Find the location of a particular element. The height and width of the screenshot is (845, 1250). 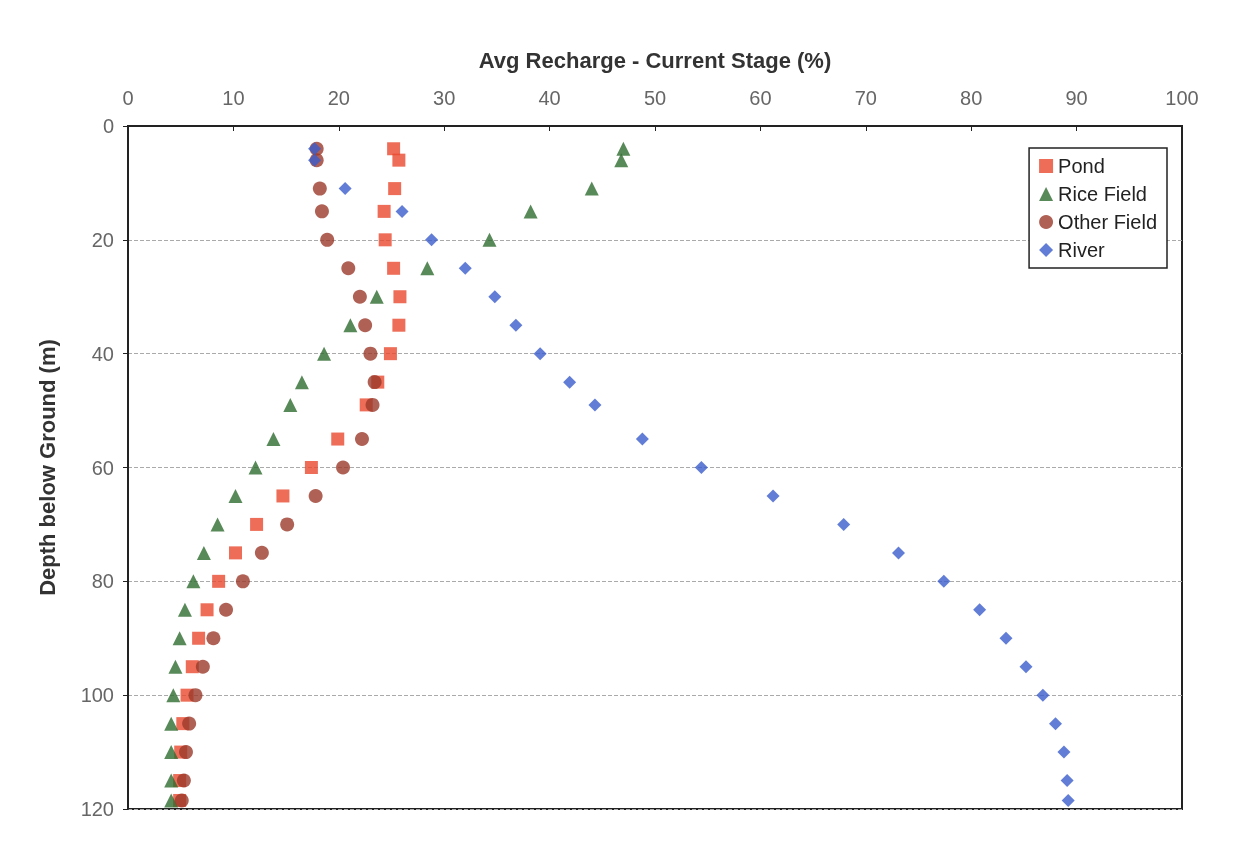

x-tick-label: 0 is located at coordinates (128, 98).